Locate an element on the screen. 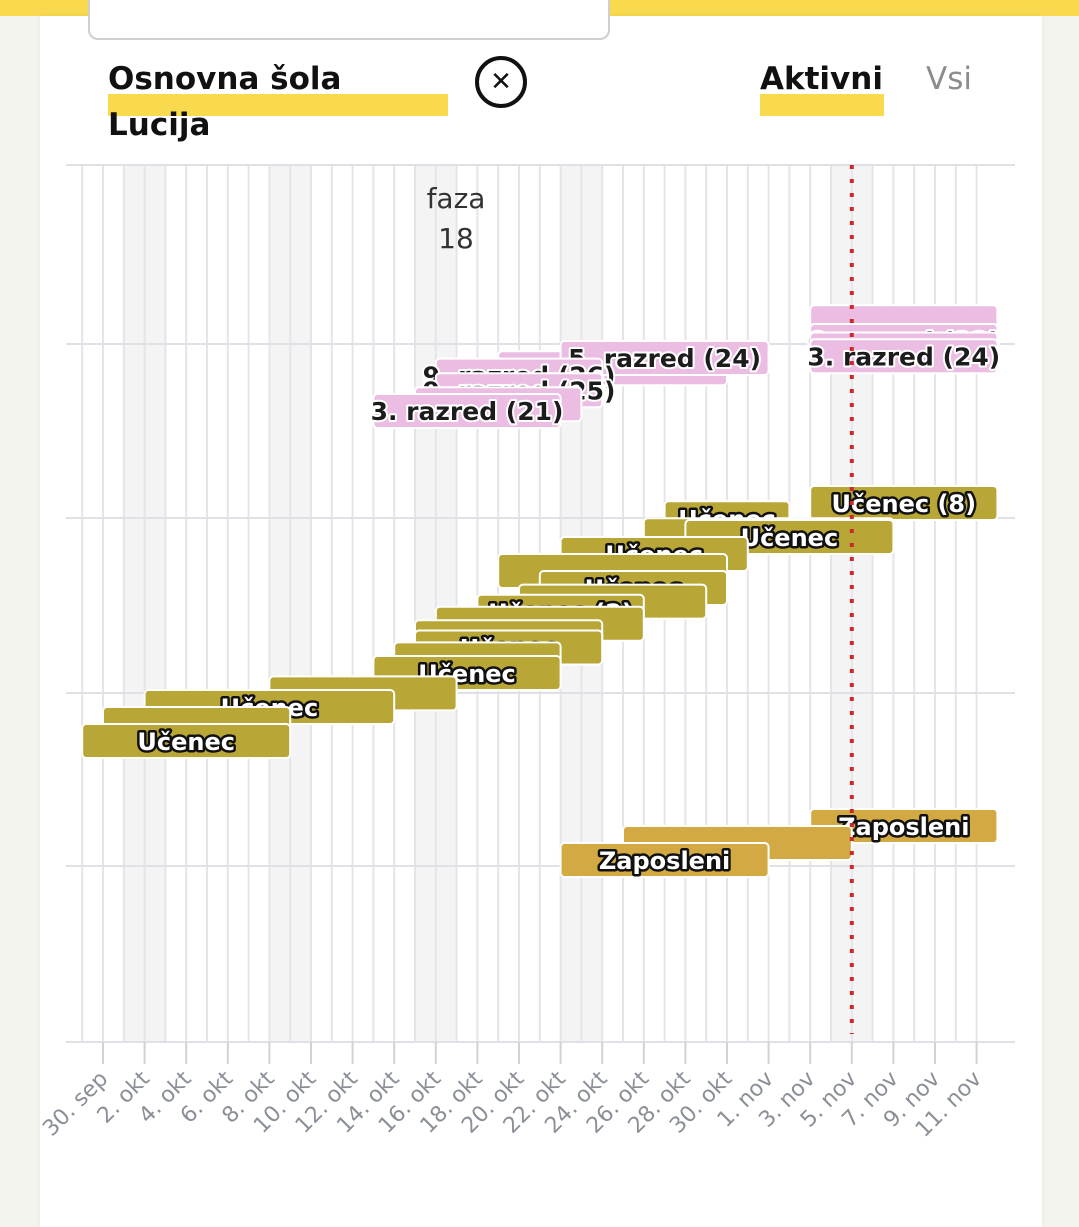  tab-highlight is located at coordinates (822, 105).